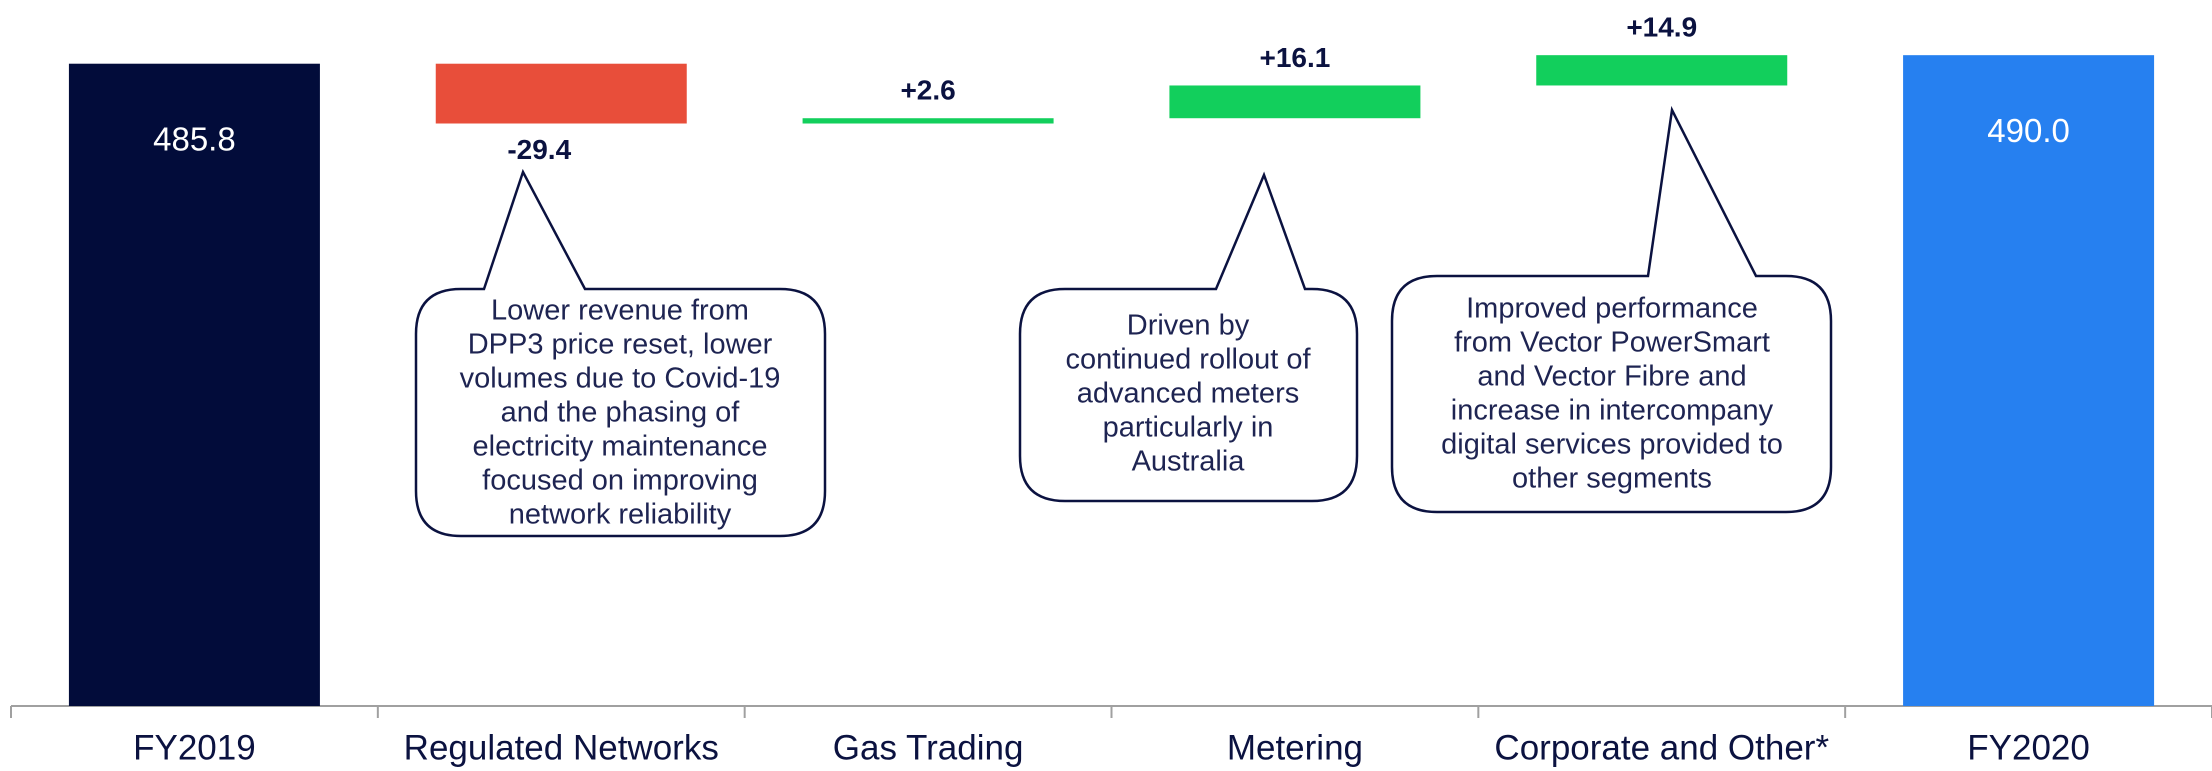 This screenshot has width=2212, height=771. I want to click on callout-text: electricity maintenance, so click(620, 447).